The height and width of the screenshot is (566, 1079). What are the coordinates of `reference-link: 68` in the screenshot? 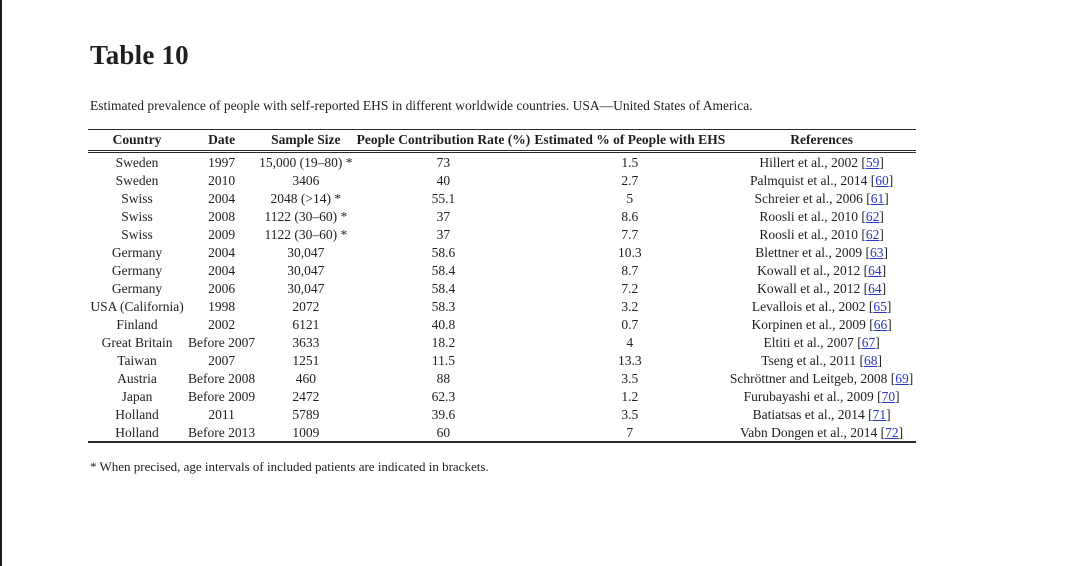 It's located at (871, 360).